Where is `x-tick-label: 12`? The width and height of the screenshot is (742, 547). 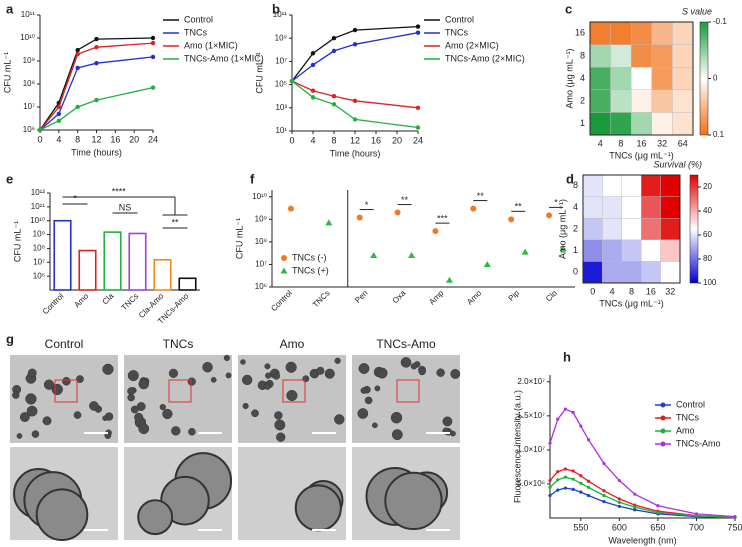 x-tick-label: 12 is located at coordinates (96, 139).